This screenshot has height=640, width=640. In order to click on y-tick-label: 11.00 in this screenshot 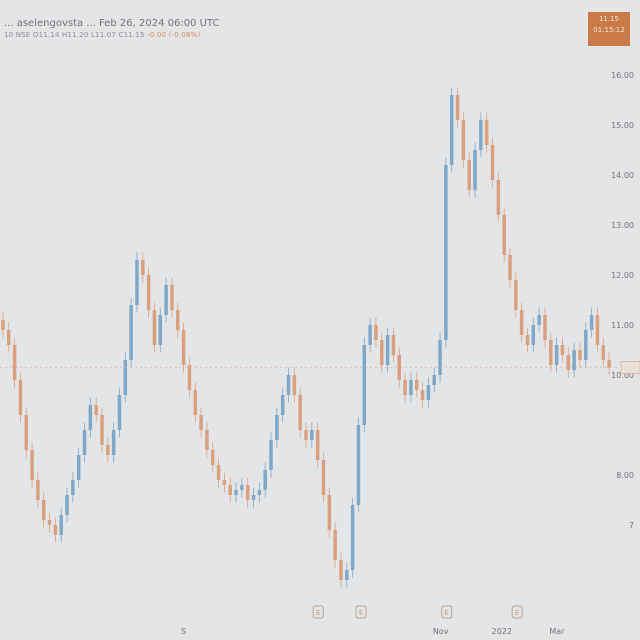, I will do `click(622, 325)`.